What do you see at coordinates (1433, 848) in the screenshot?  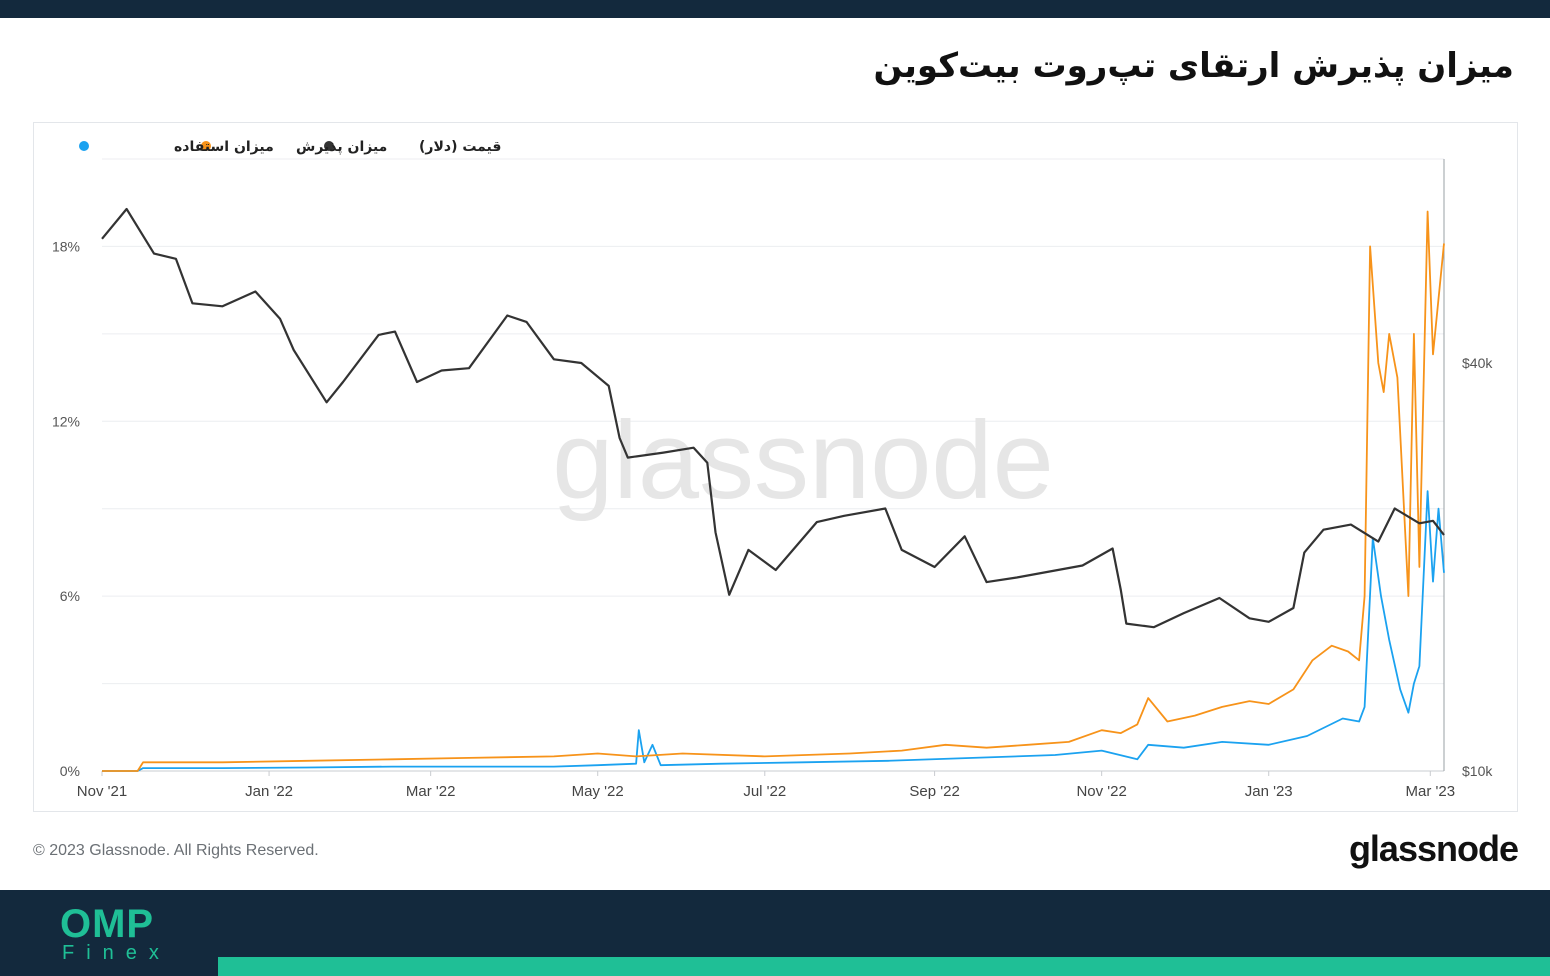 I see `brand-logo: glassnode` at bounding box center [1433, 848].